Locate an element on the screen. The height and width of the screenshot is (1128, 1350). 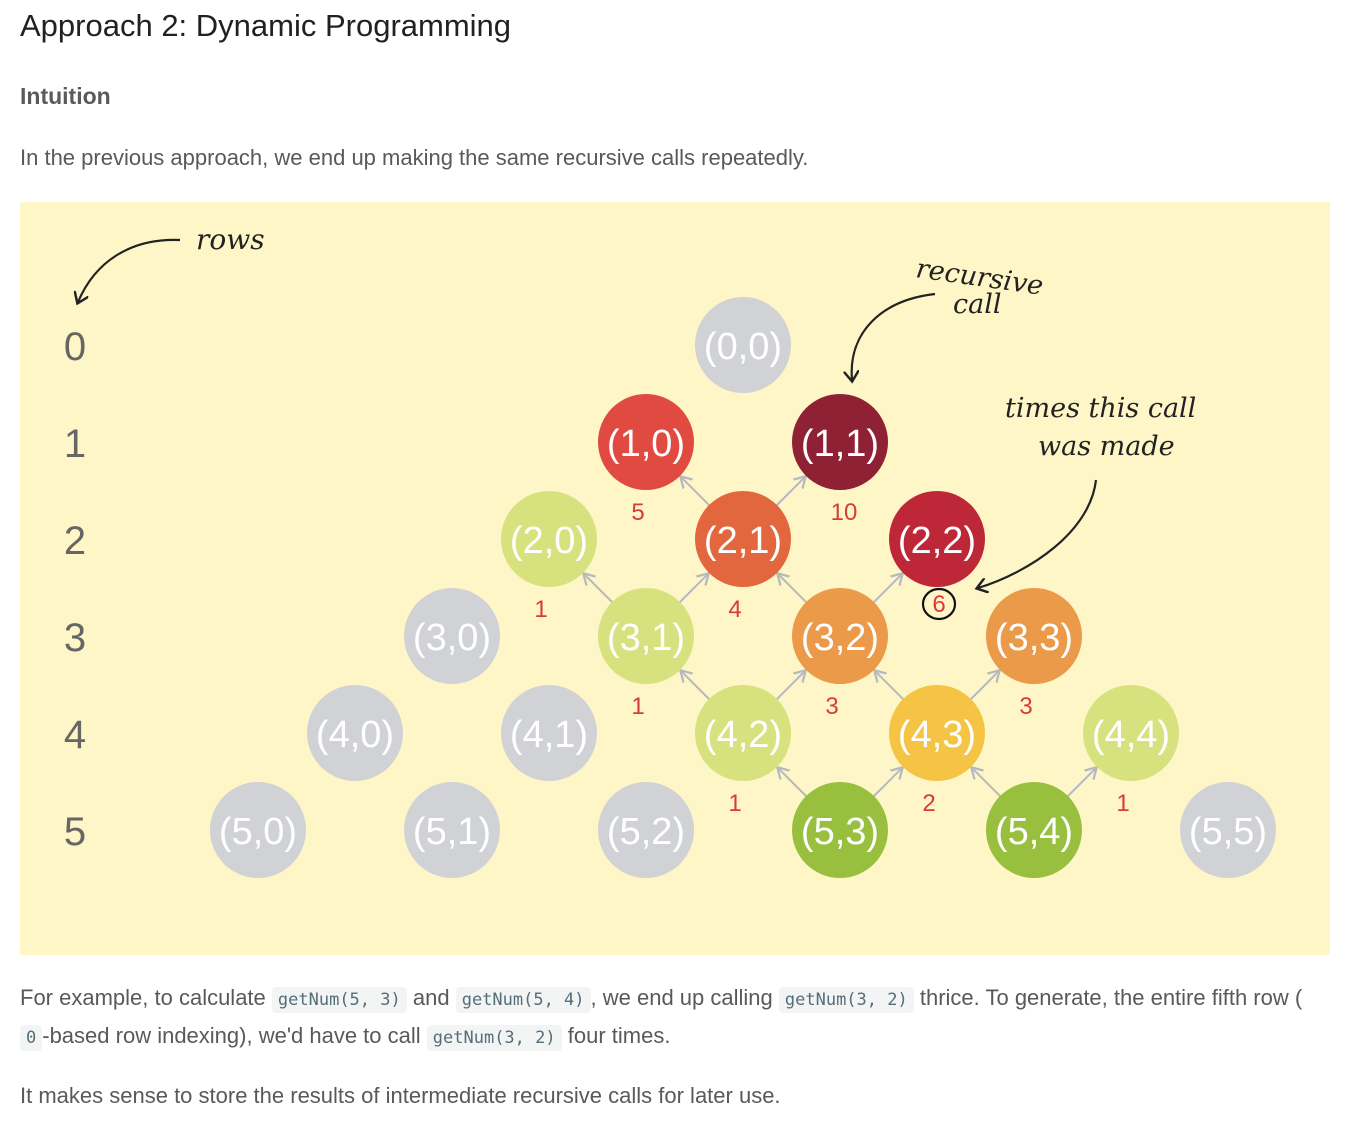
node-label: (4,1) is located at coordinates (549, 735).